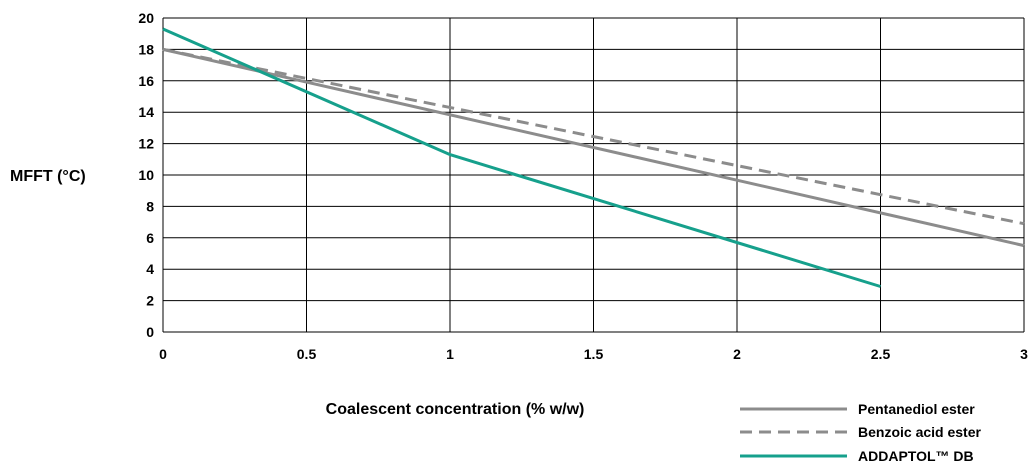 The height and width of the screenshot is (468, 1035). Describe the element at coordinates (150, 206) in the screenshot. I see `y-tick-label: 8` at that location.